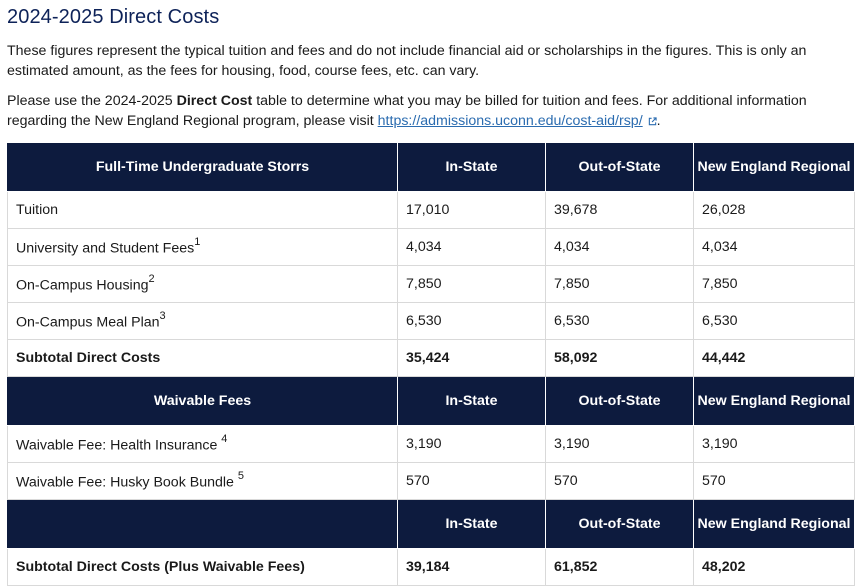 This screenshot has height=586, width=860. I want to click on cost-cell-ner: 570, so click(774, 481).